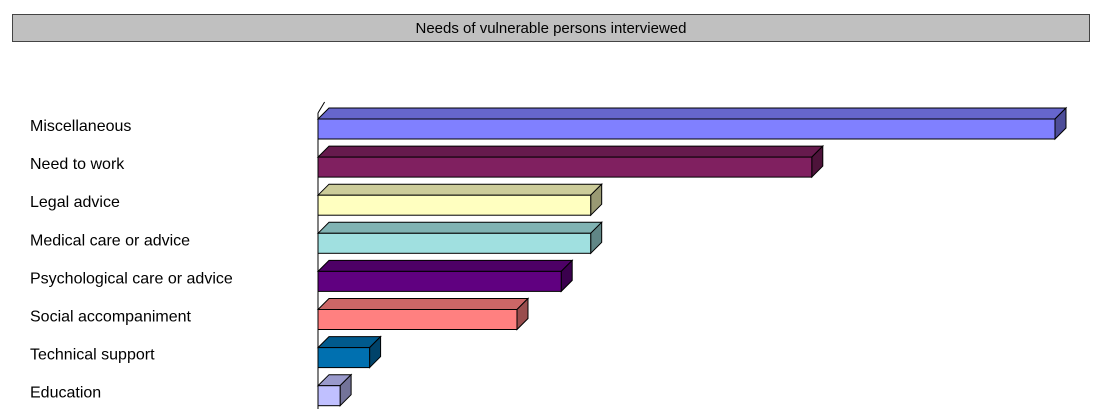 Image resolution: width=1102 pixels, height=409 pixels. What do you see at coordinates (80, 126) in the screenshot?
I see `category-label-0: Miscellaneous` at bounding box center [80, 126].